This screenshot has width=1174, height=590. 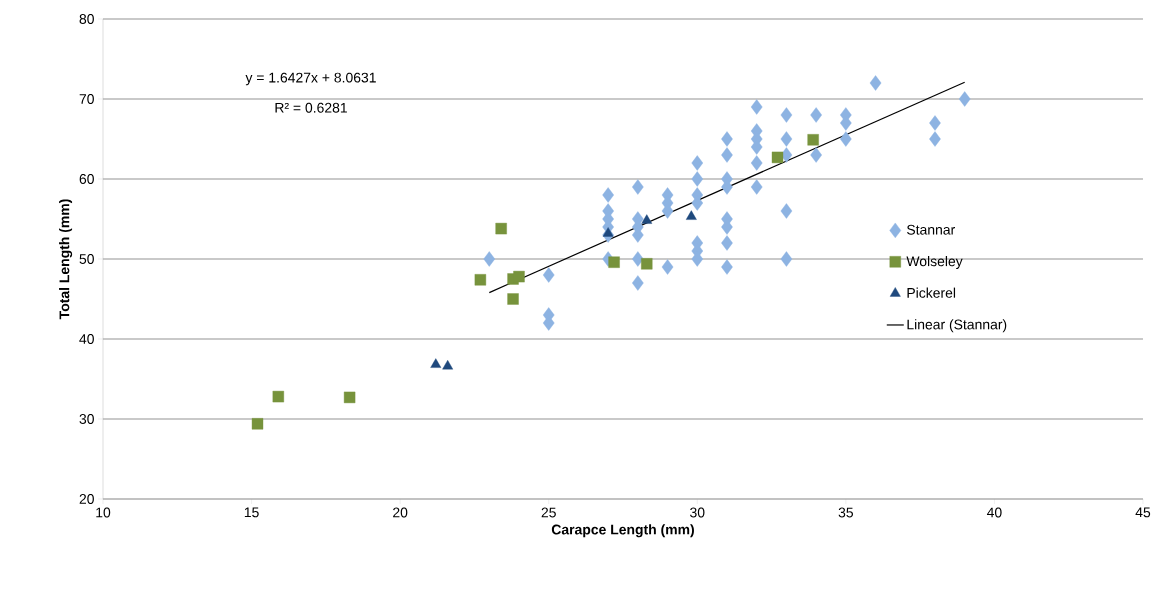 What do you see at coordinates (86, 259) in the screenshot?
I see `y-tick-label: 50` at bounding box center [86, 259].